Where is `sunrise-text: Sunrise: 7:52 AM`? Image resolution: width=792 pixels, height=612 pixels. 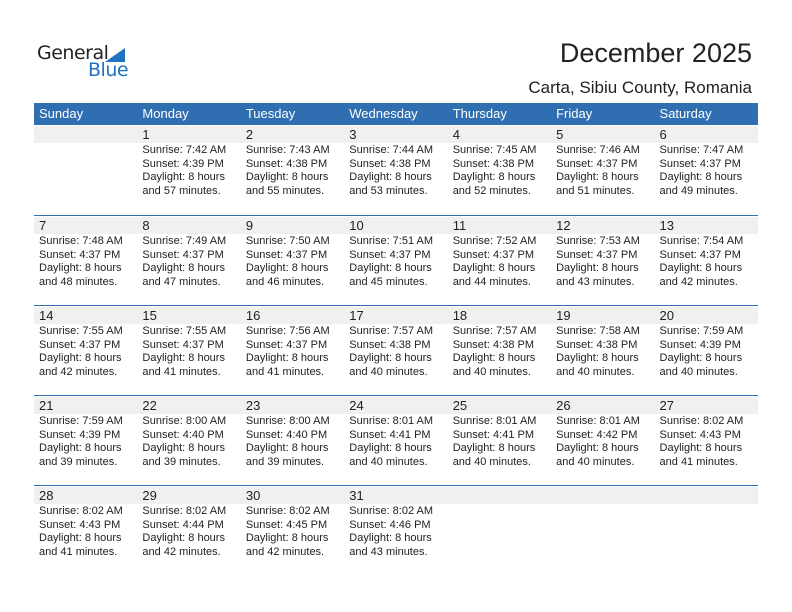 sunrise-text: Sunrise: 7:52 AM is located at coordinates (494, 241).